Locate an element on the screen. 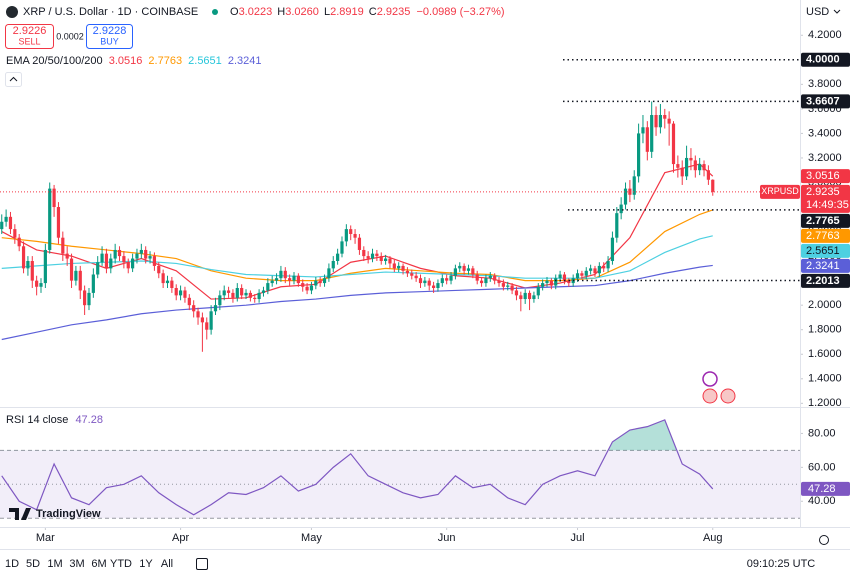 Image resolution: width=850 pixels, height=576 pixels. settings-icon is located at coordinates (824, 540).